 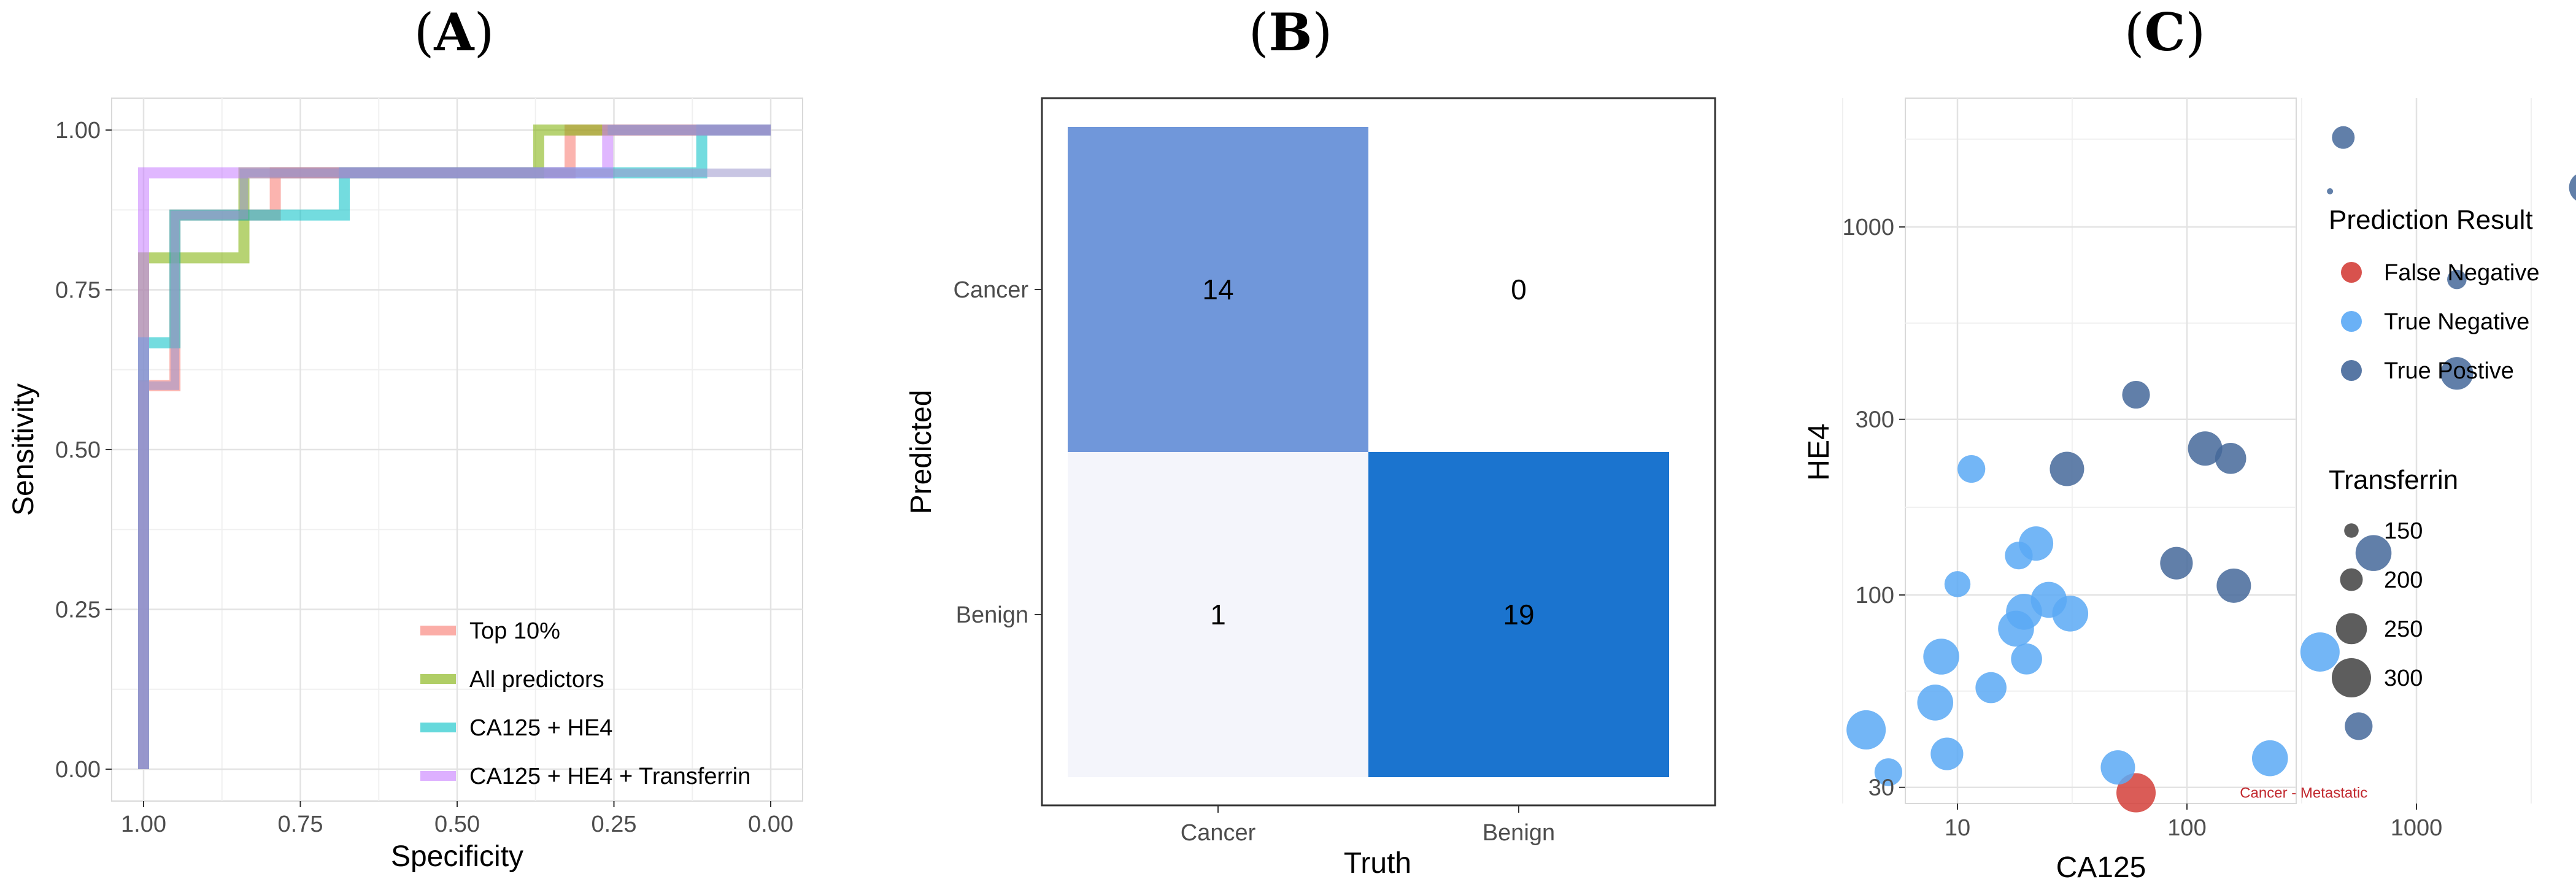 I want to click on confusion-matrix-y-tick-label: Cancer, so click(x=991, y=290).